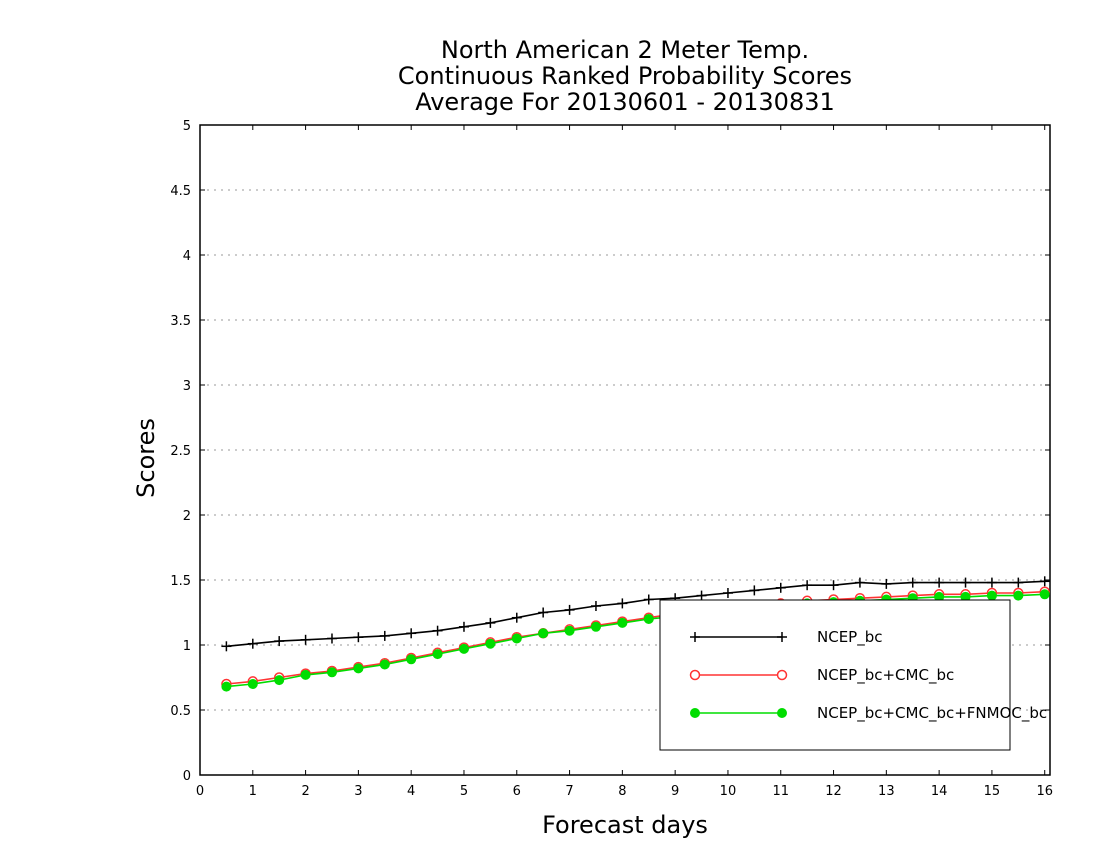 This screenshot has width=1100, height=850. I want to click on x-tick-label-12: 12, so click(833, 791).